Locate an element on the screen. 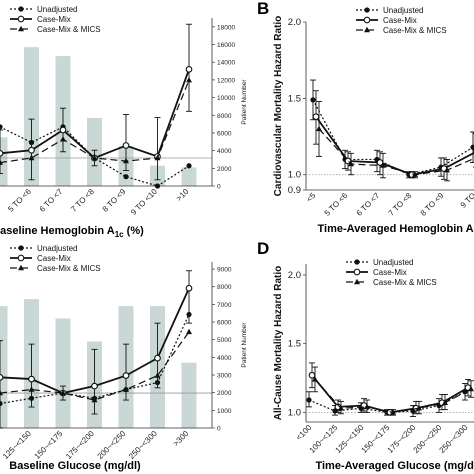 The image size is (474, 474). right-tick-label: 6000 is located at coordinates (224, 323).